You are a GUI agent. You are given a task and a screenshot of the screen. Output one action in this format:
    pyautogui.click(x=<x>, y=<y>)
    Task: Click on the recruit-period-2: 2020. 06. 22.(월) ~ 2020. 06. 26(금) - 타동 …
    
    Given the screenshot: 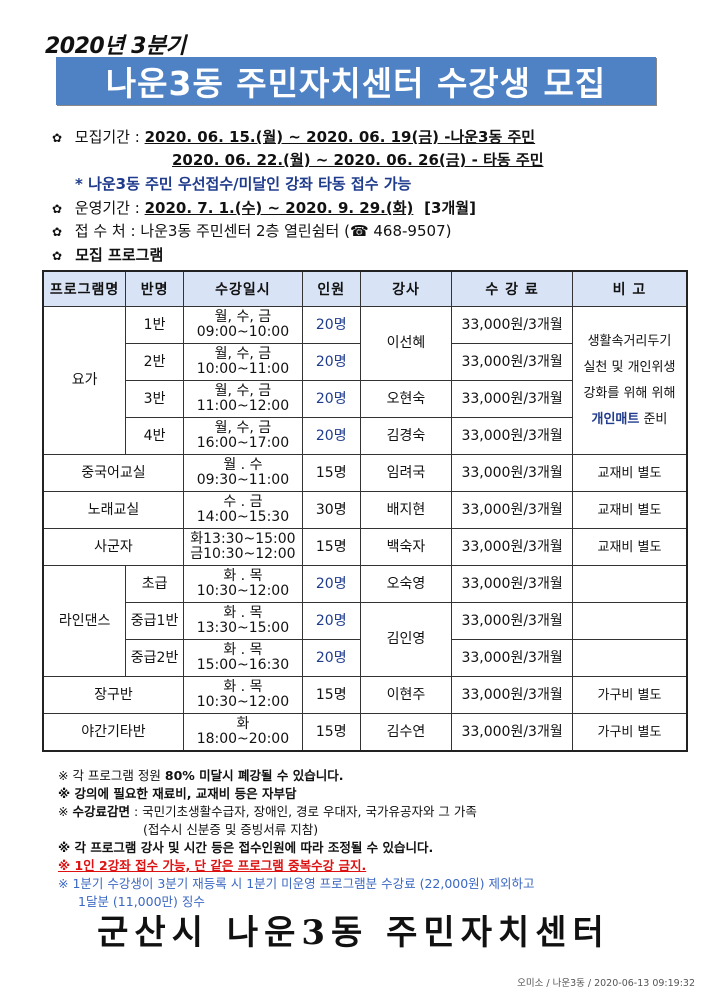 What is the action you would take?
    pyautogui.click(x=358, y=160)
    